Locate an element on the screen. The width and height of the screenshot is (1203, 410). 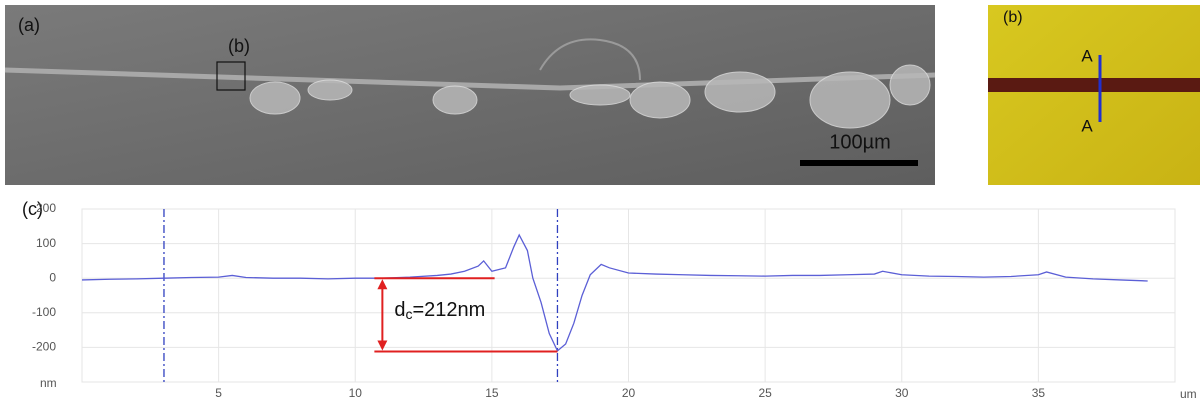
annotation-sub: c is located at coordinates (409, 314).